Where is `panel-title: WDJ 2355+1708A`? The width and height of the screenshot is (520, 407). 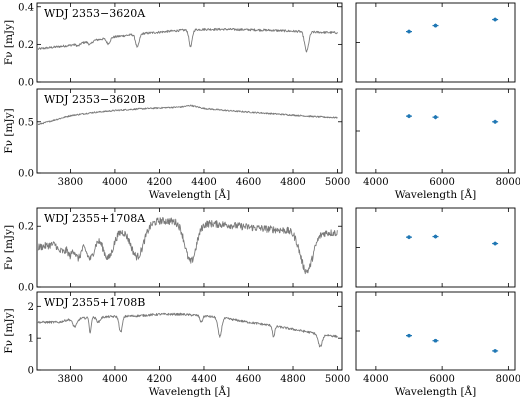 panel-title: WDJ 2355+1708A is located at coordinates (95, 218).